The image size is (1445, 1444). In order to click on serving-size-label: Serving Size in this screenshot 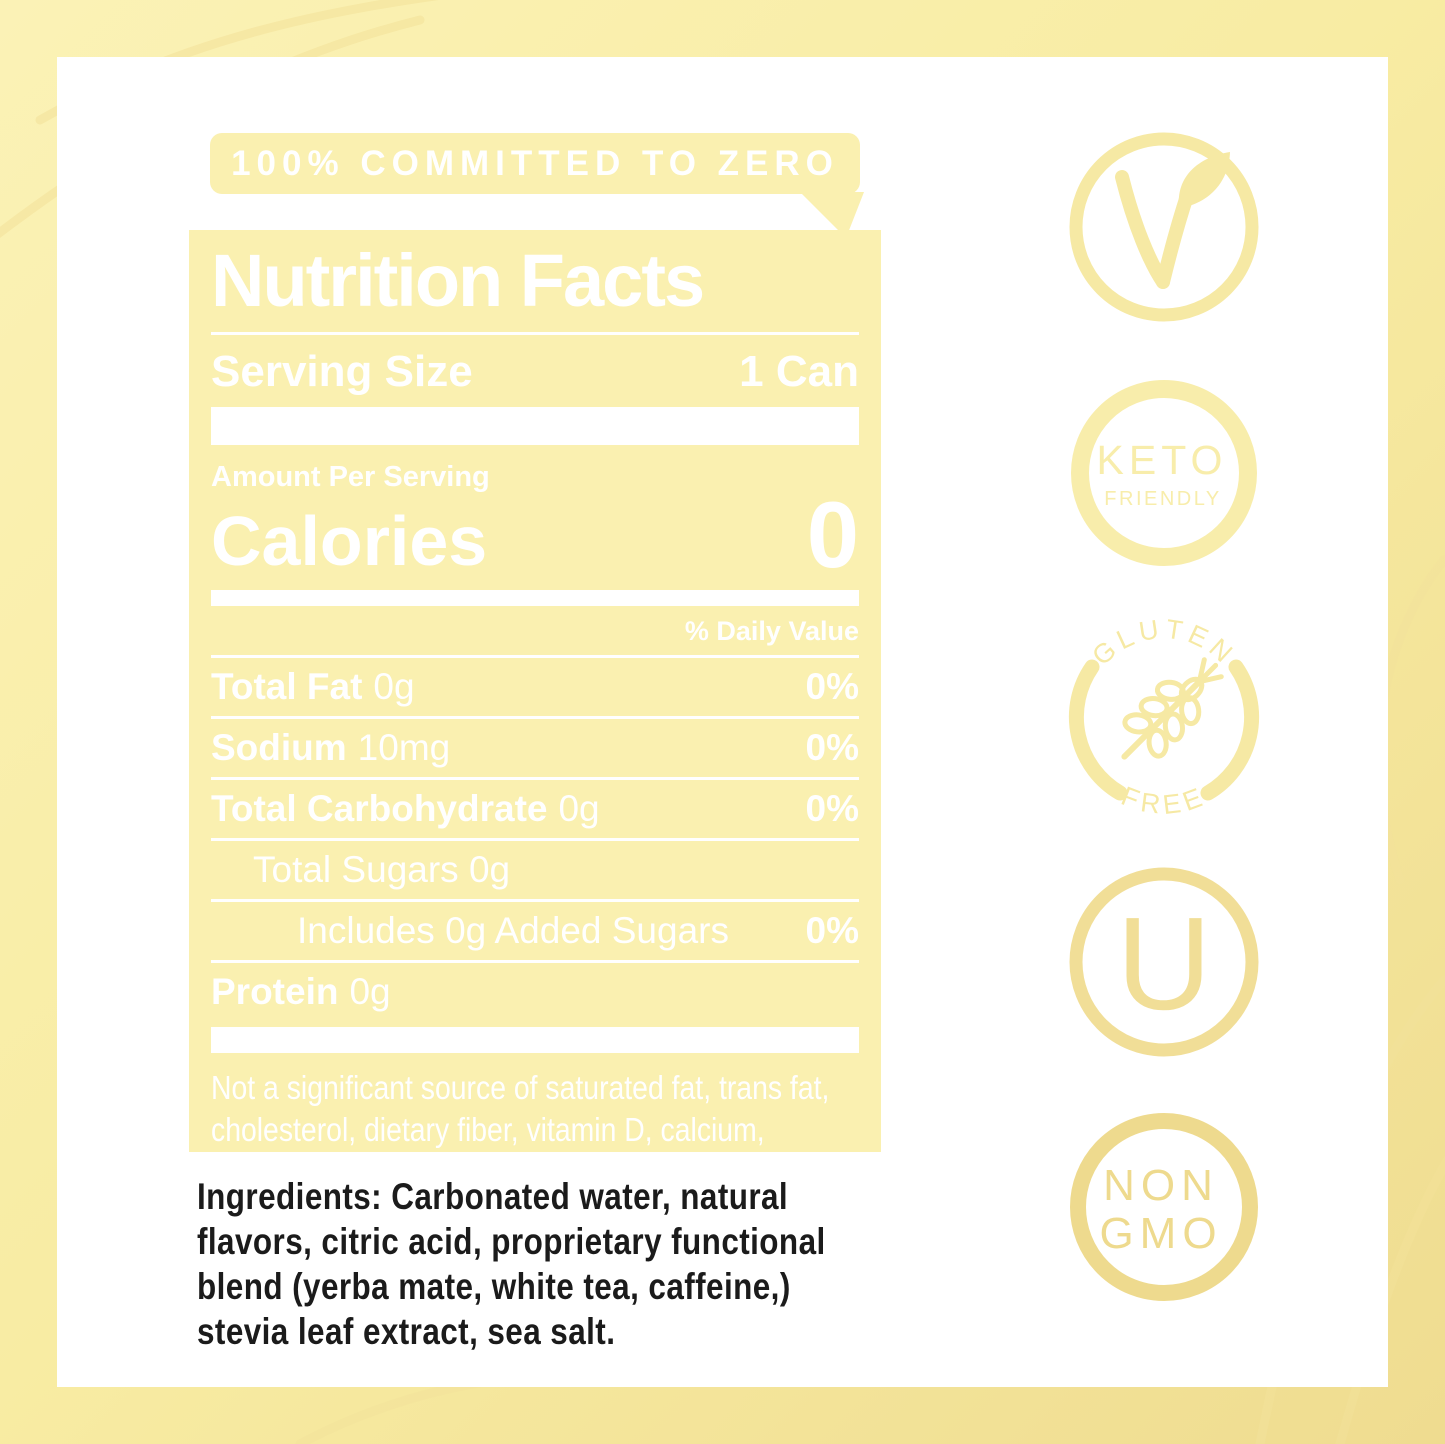, I will do `click(342, 371)`.